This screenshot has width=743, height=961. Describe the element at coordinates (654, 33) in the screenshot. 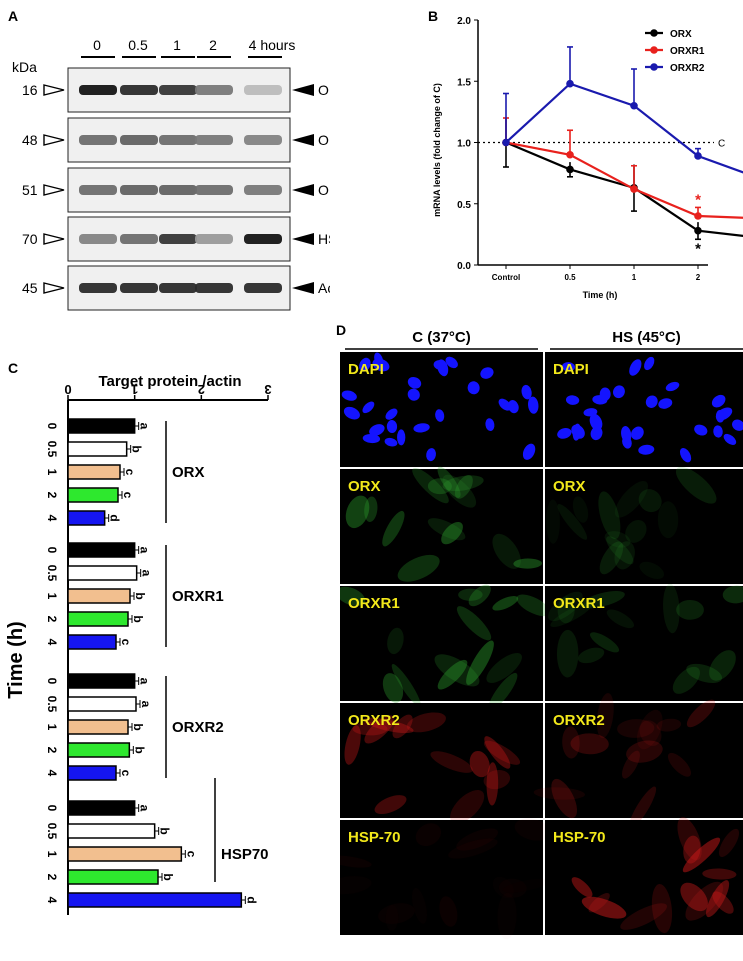

I see `legend-marker` at that location.